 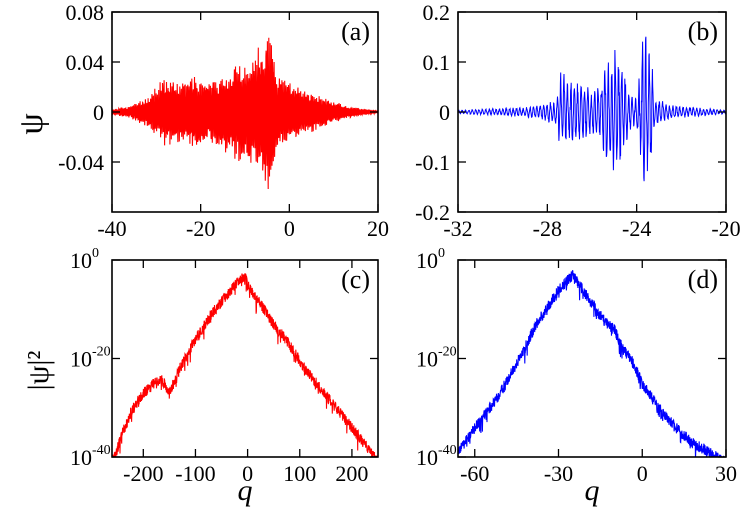 What do you see at coordinates (591, 363) in the screenshot?
I see `series-line-d` at bounding box center [591, 363].